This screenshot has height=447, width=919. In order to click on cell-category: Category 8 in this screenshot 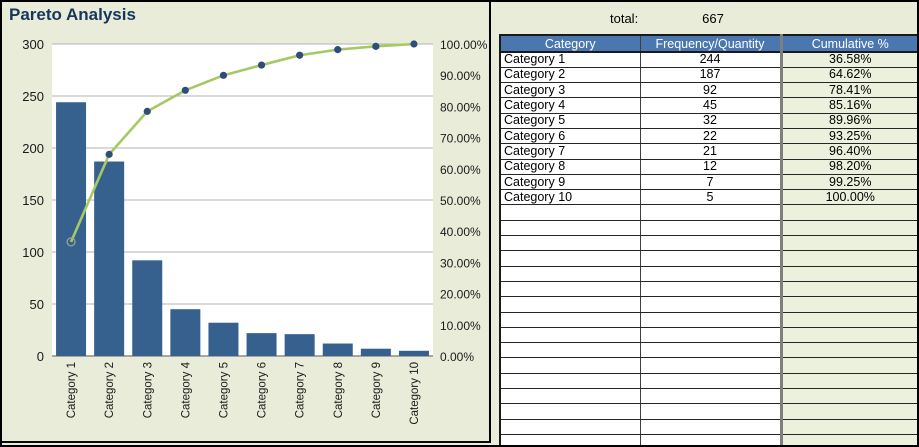, I will do `click(570, 167)`.